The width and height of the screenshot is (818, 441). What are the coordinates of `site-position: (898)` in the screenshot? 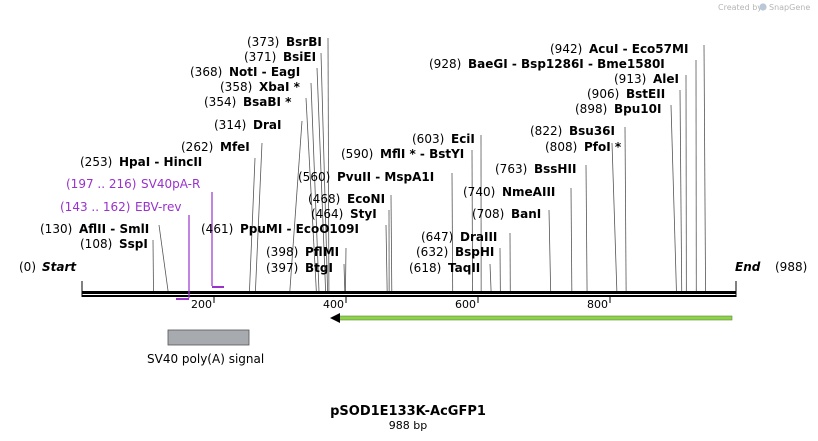 It's located at (591, 109).